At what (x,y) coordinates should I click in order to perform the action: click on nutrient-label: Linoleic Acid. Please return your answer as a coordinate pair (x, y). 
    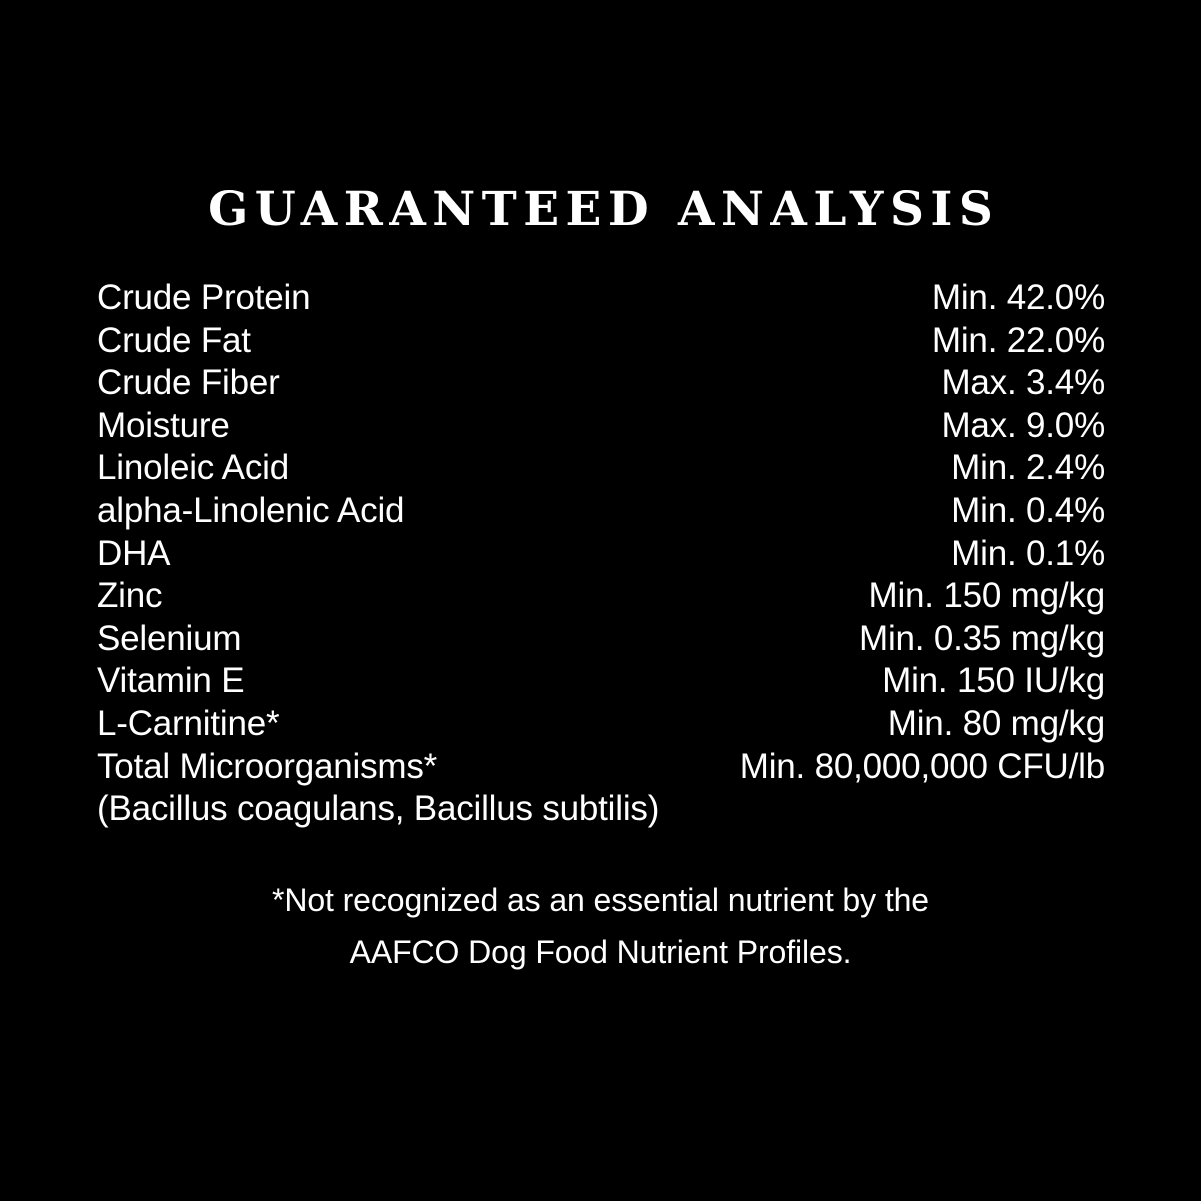
    Looking at the image, I should click on (193, 468).